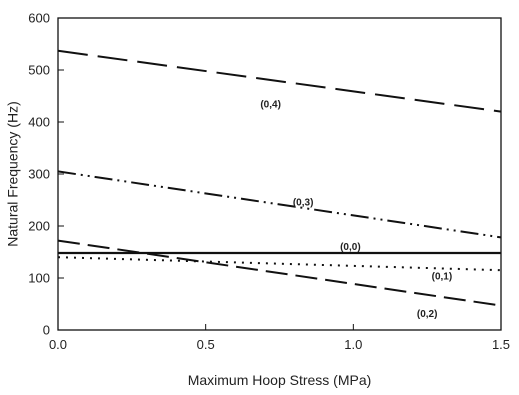  Describe the element at coordinates (39, 174) in the screenshot. I see `y-tick-label: 300` at that location.